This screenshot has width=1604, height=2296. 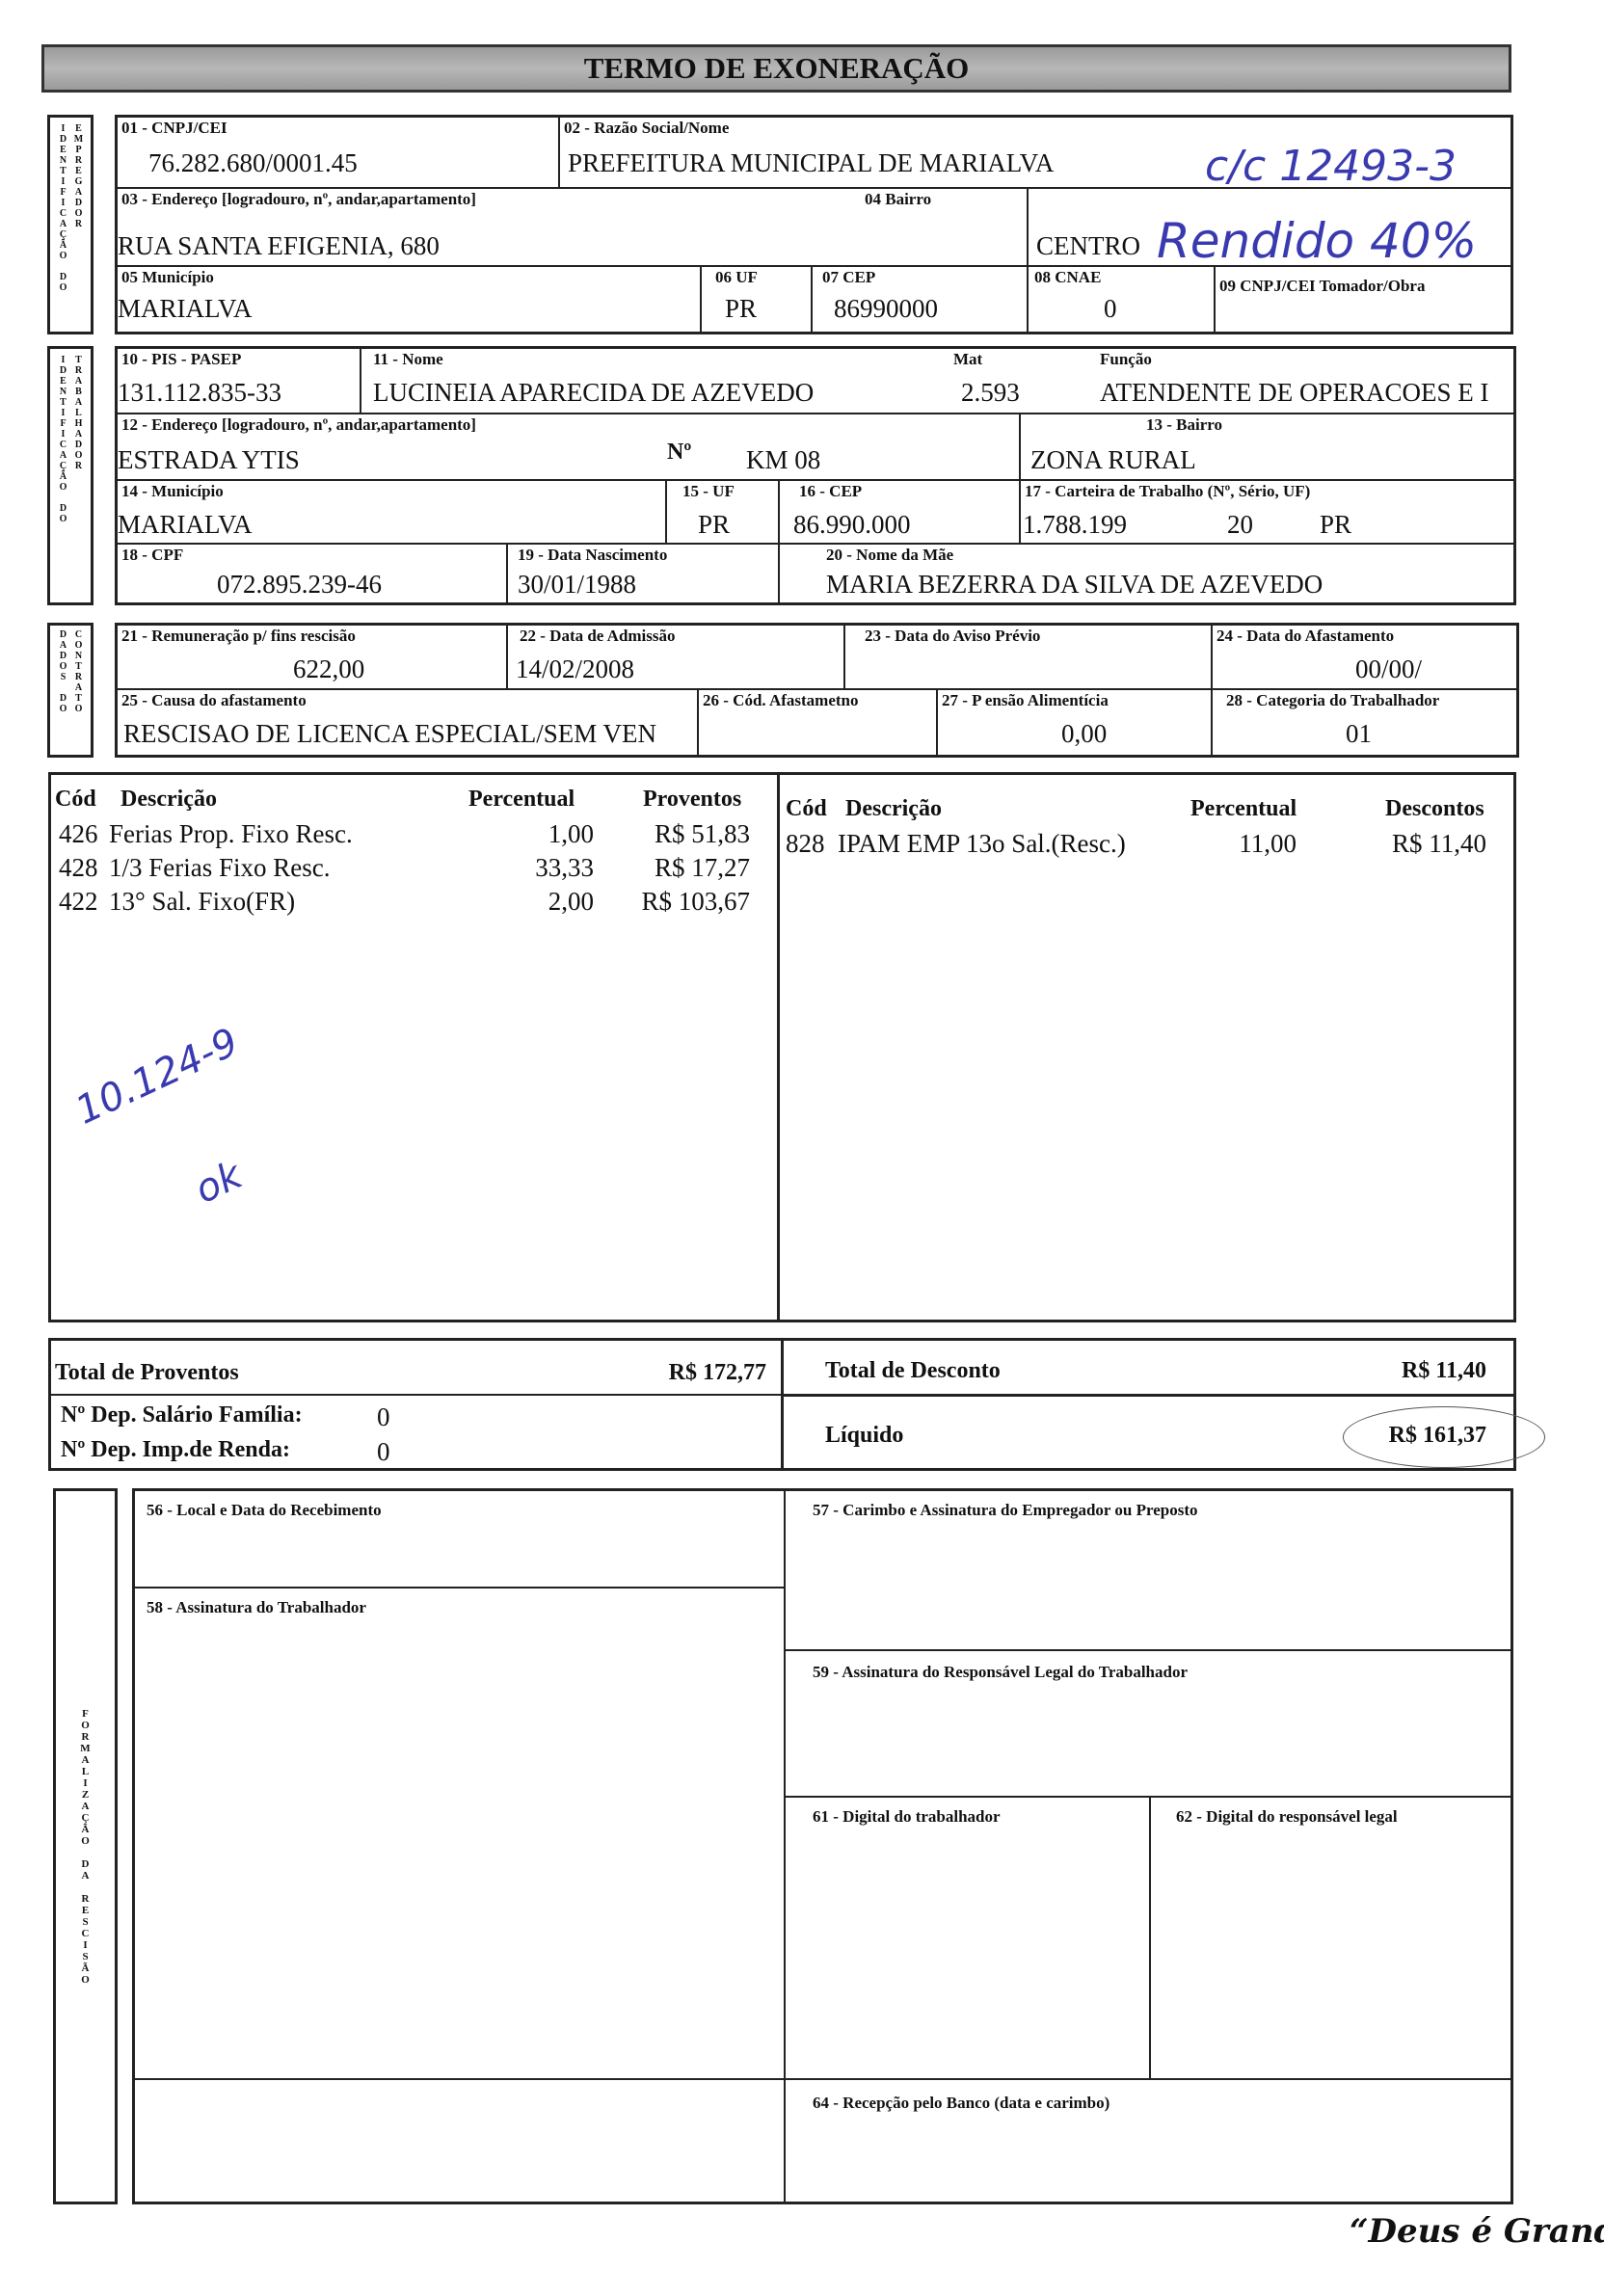 I want to click on proventos-perc: 1,00, so click(x=571, y=833).